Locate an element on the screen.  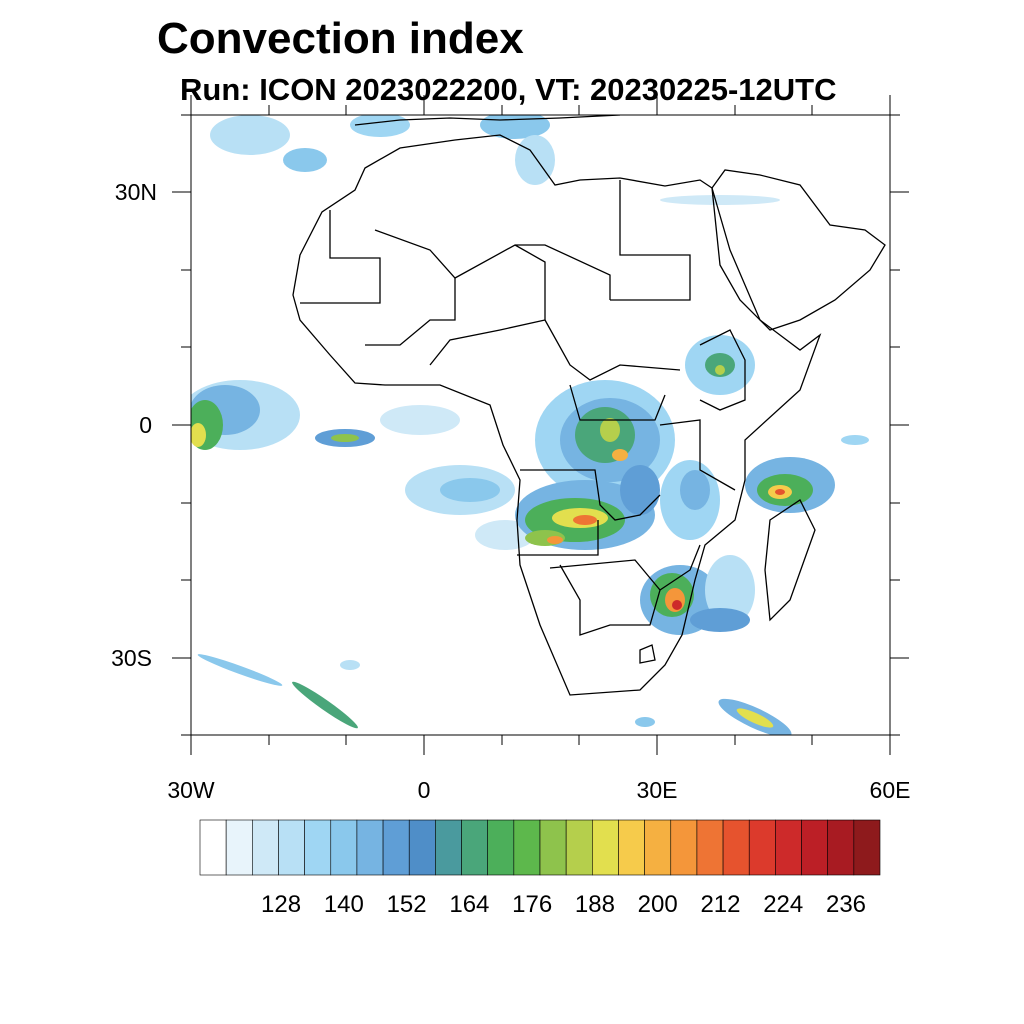
colorbar is located at coordinates (540, 847).